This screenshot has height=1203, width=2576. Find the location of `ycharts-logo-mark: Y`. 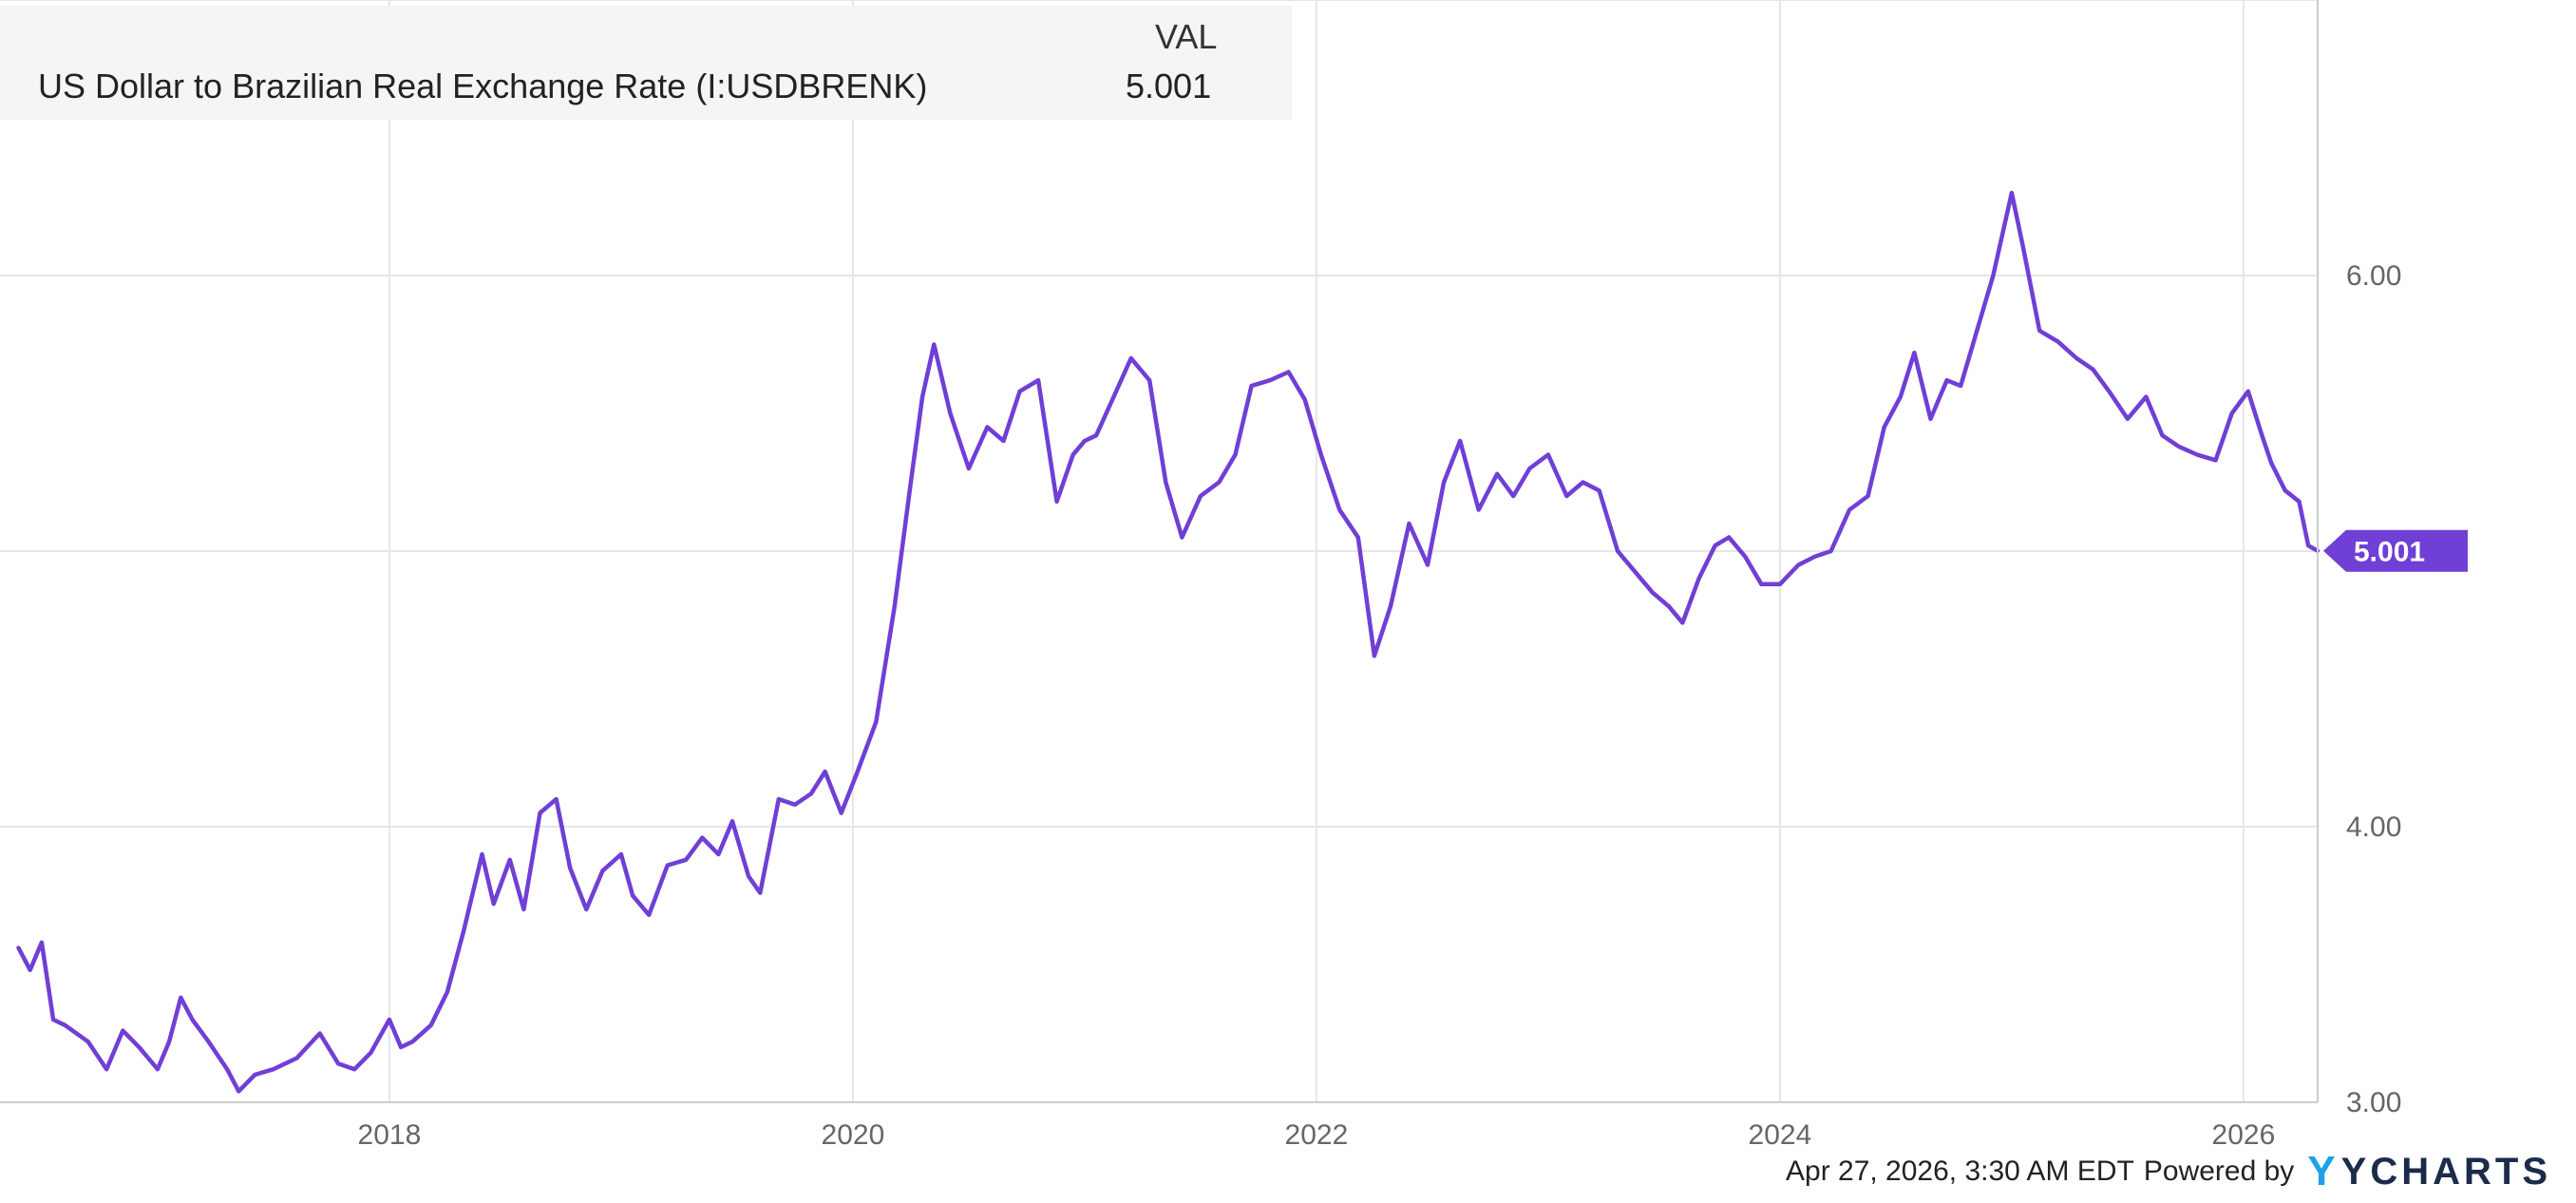

ycharts-logo-mark: Y is located at coordinates (2323, 1171).